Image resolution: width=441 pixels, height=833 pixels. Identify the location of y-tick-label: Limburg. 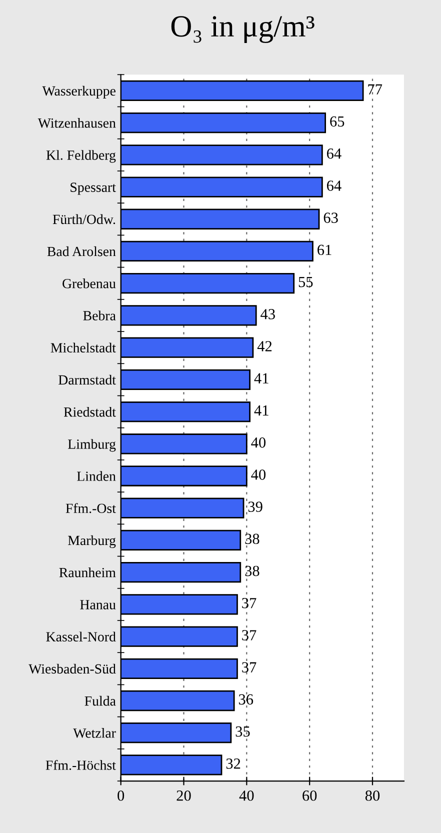
(92, 445).